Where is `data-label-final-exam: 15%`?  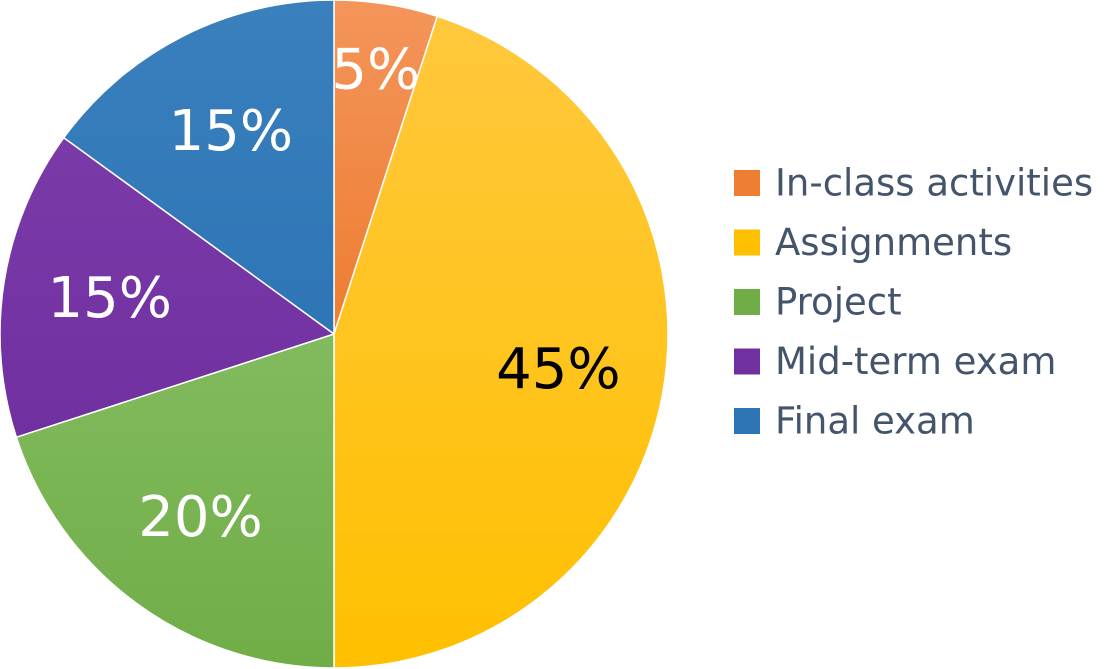 data-label-final-exam: 15% is located at coordinates (231, 131).